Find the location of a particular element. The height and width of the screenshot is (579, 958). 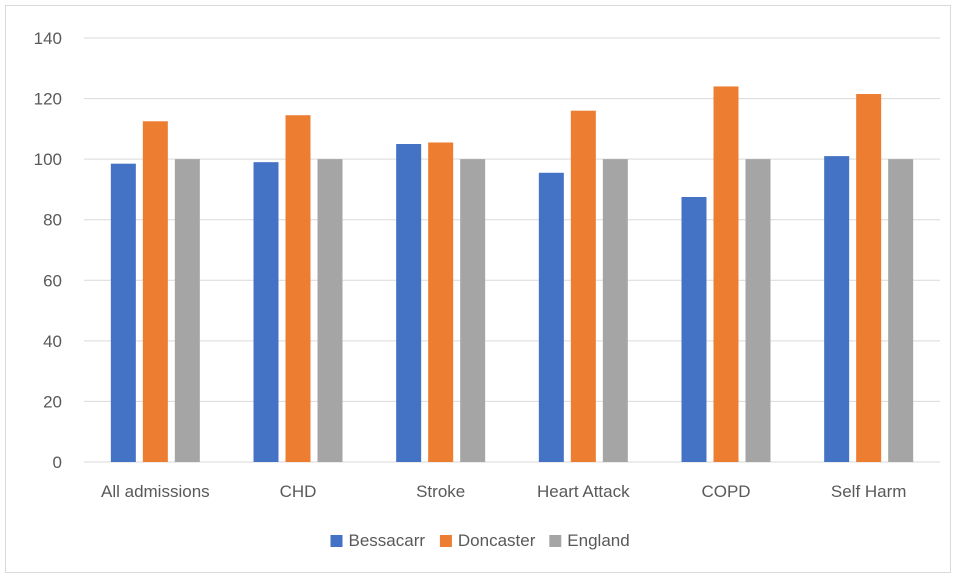

y-tick-label: 80 is located at coordinates (52, 220).